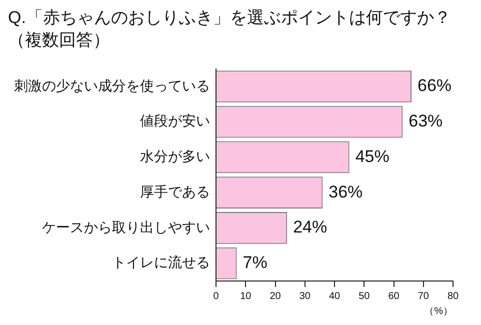 This screenshot has height=325, width=481. I want to click on y-tick-label: 値段が安い, so click(175, 120).